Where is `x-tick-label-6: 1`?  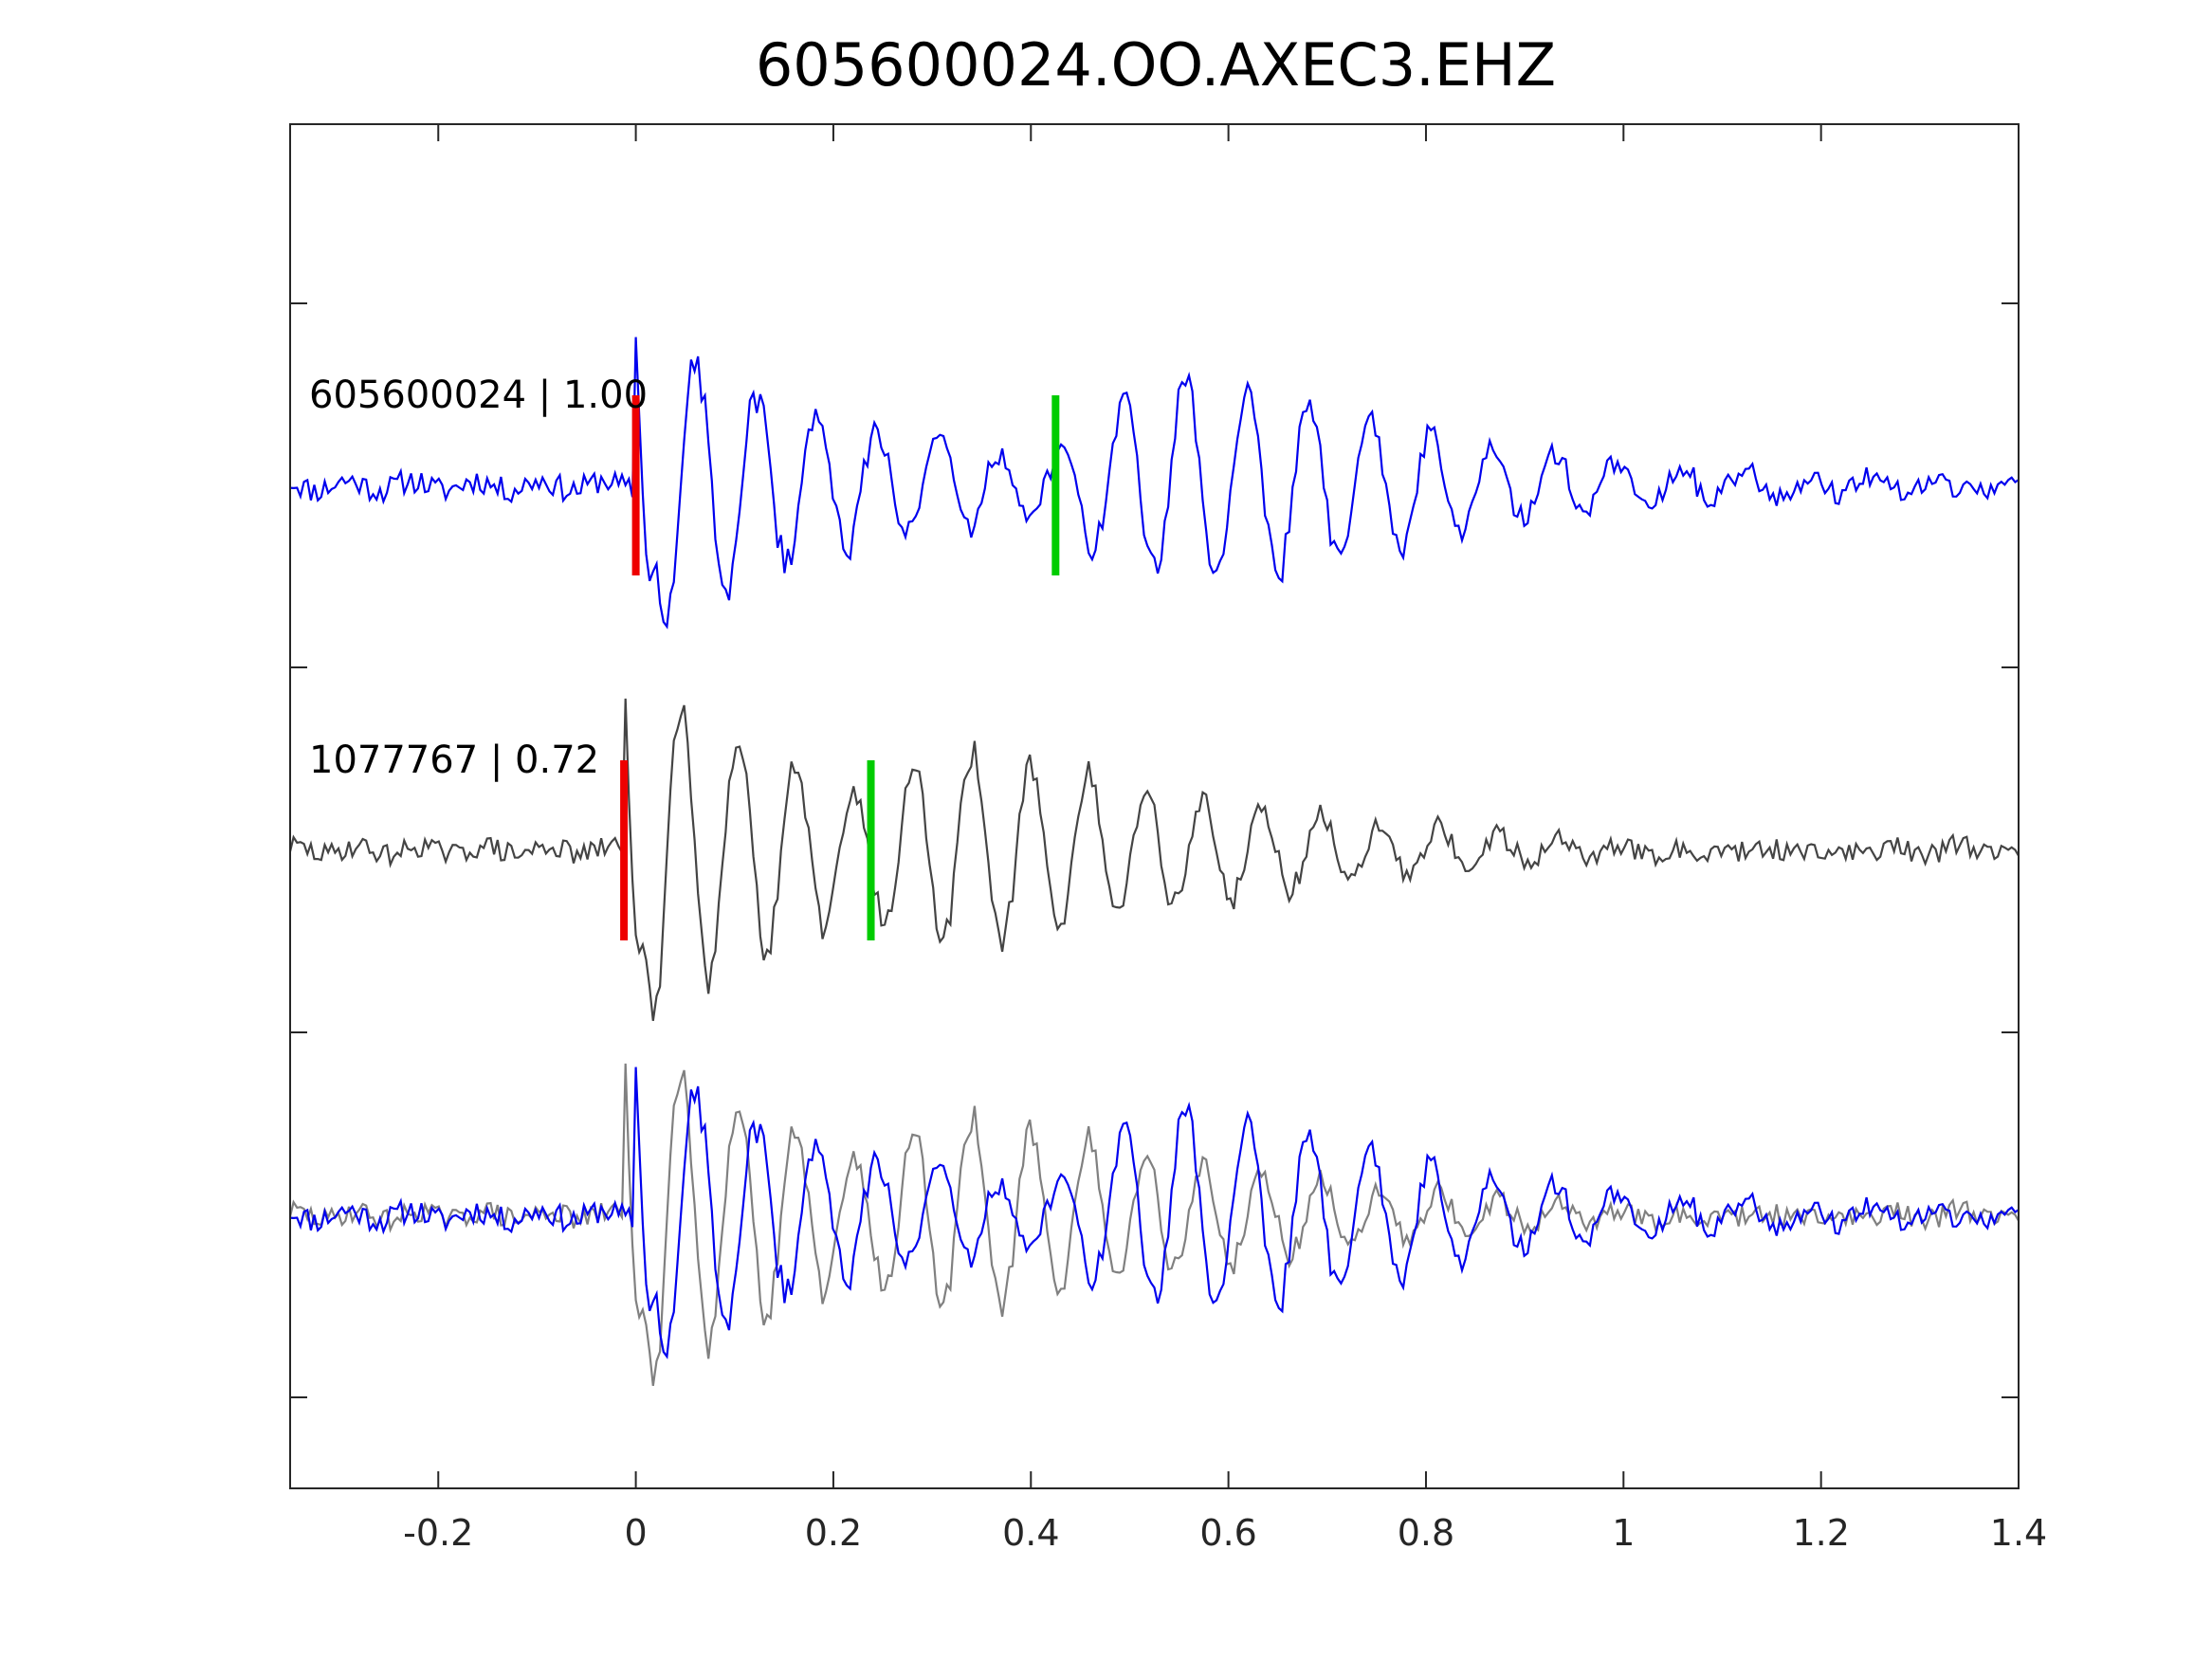
x-tick-label-6: 1 is located at coordinates (1623, 1533).